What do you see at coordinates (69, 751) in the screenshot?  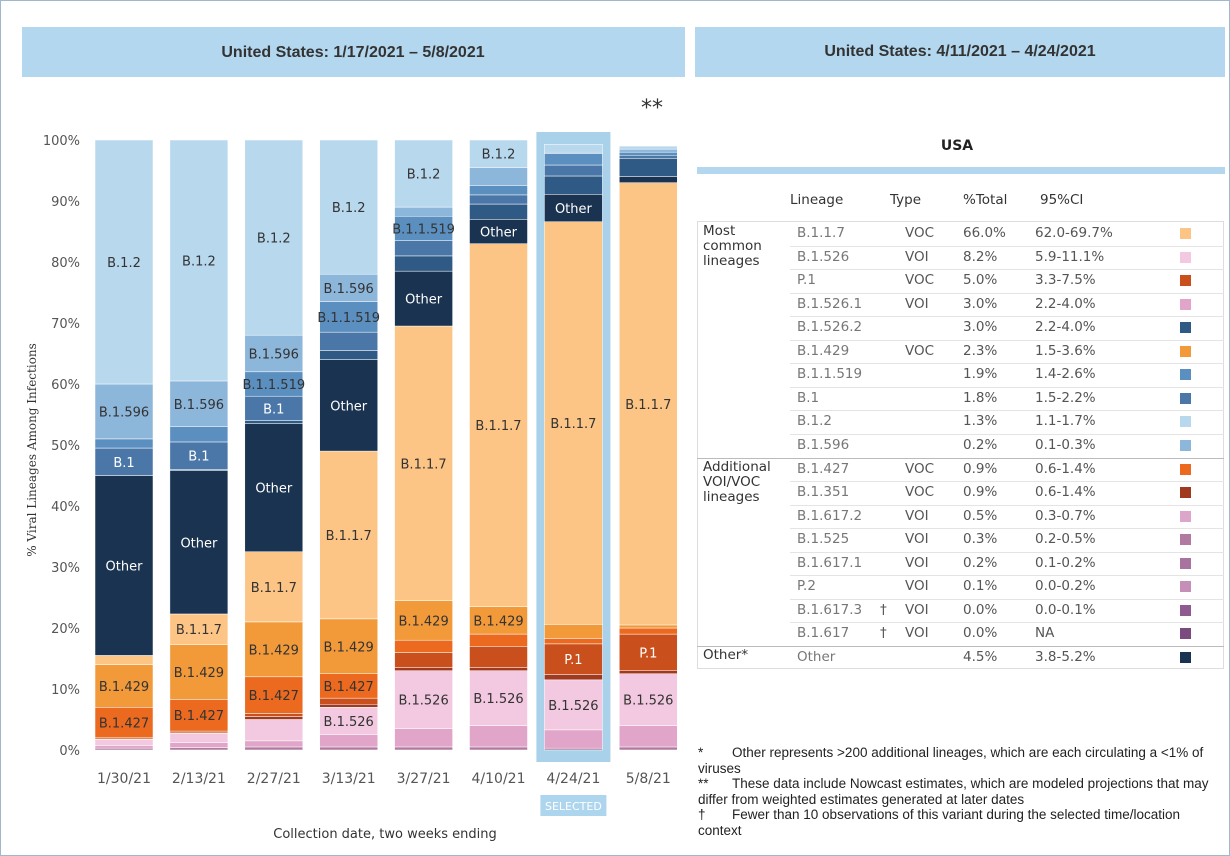 I see `y-tick-label: 0%` at bounding box center [69, 751].